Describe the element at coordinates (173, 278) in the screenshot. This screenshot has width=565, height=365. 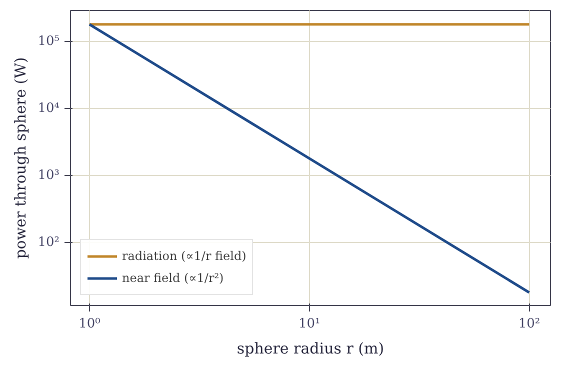
I see `legend-label: near field (∝1/r²)` at that location.